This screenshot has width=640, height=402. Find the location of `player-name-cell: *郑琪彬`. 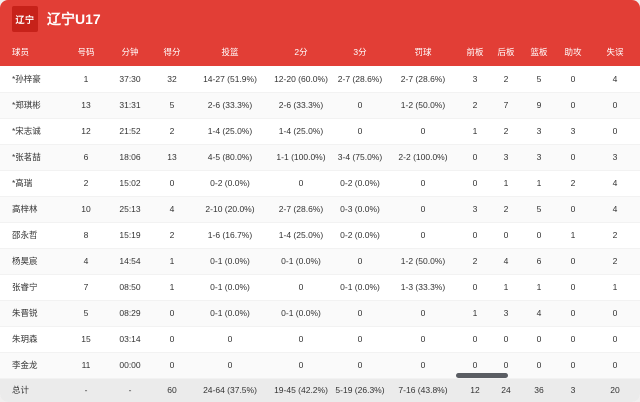

player-name-cell: *郑琪彬 is located at coordinates (32, 105).